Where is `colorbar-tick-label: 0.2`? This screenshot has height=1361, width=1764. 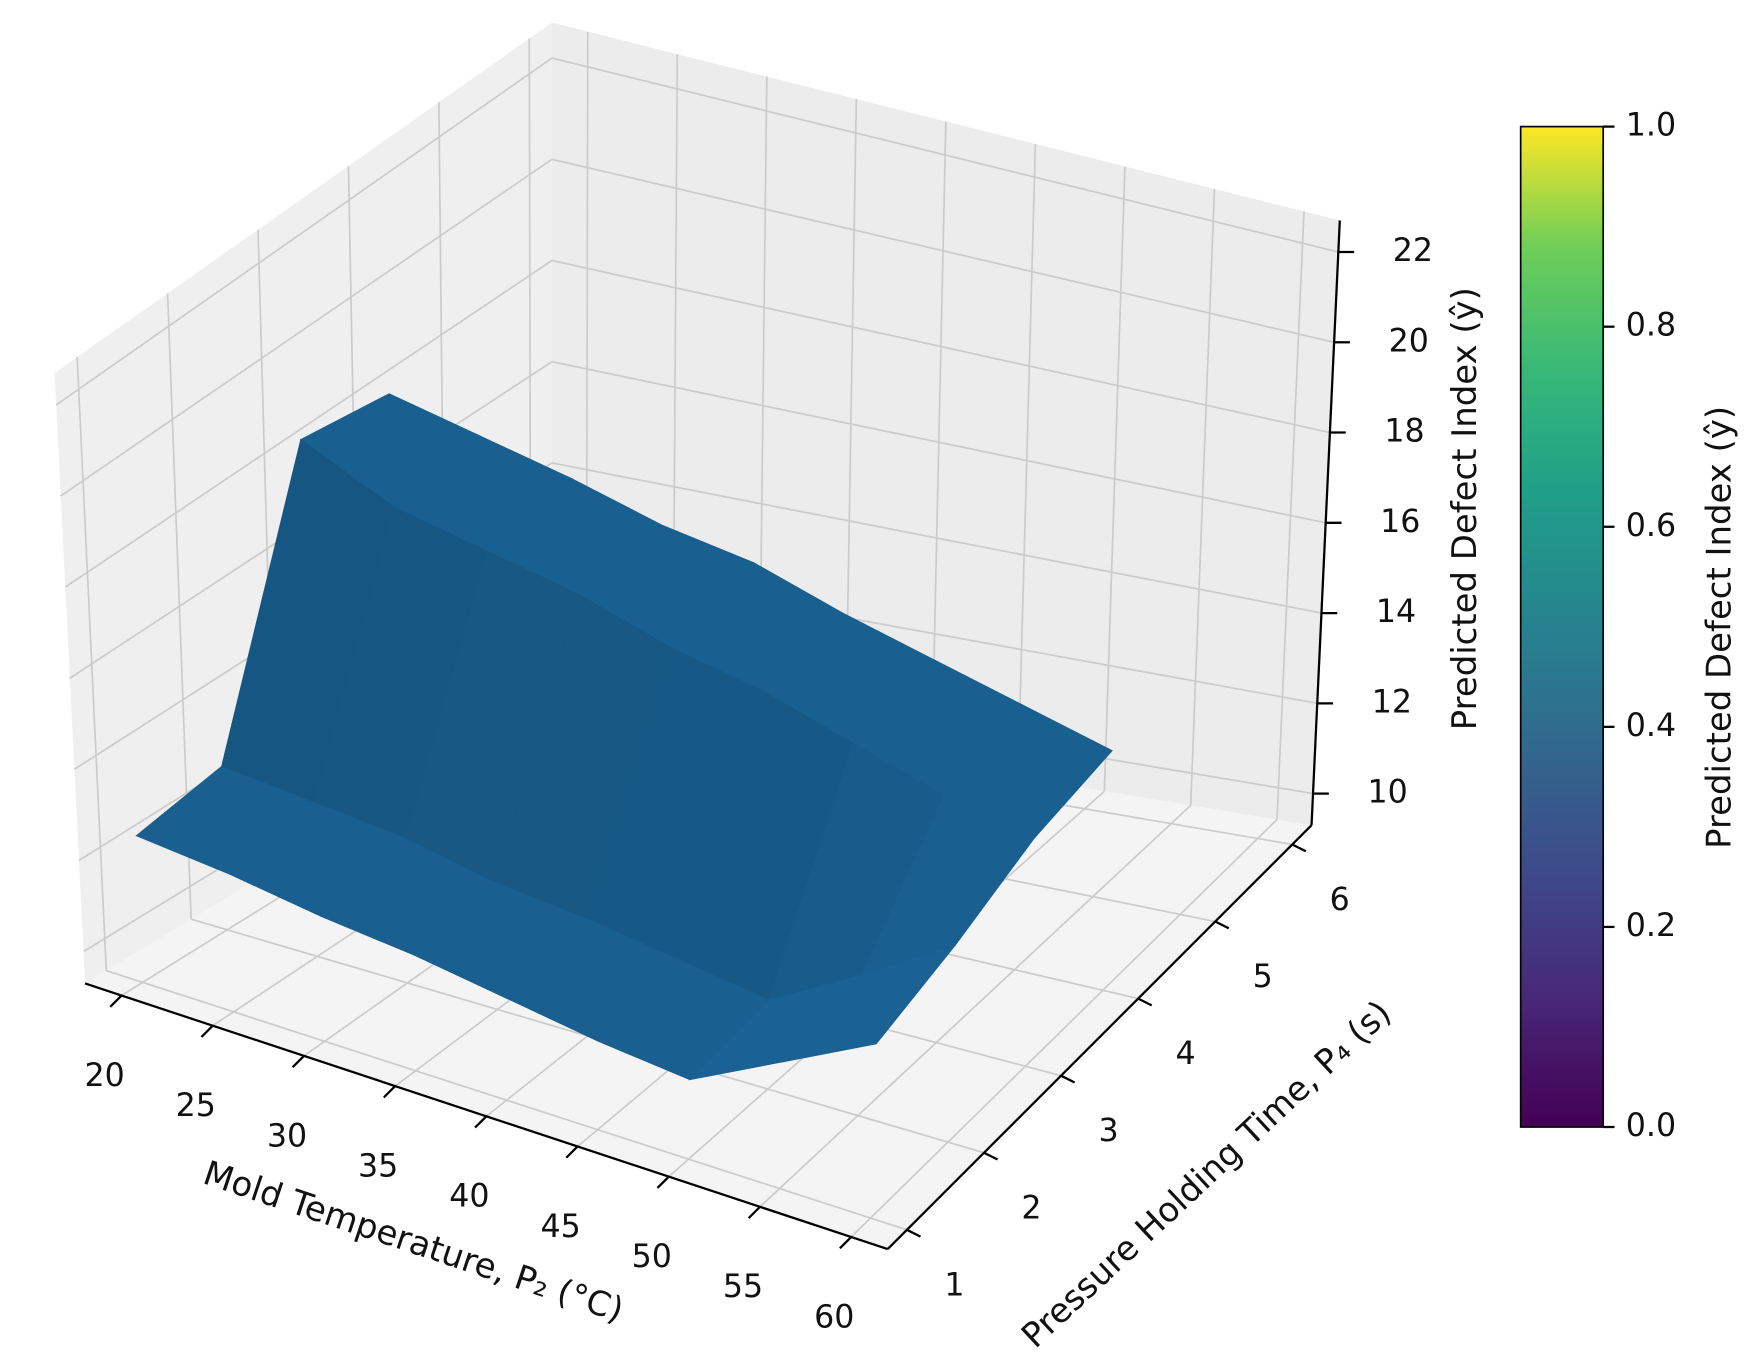
colorbar-tick-label: 0.2 is located at coordinates (1651, 926).